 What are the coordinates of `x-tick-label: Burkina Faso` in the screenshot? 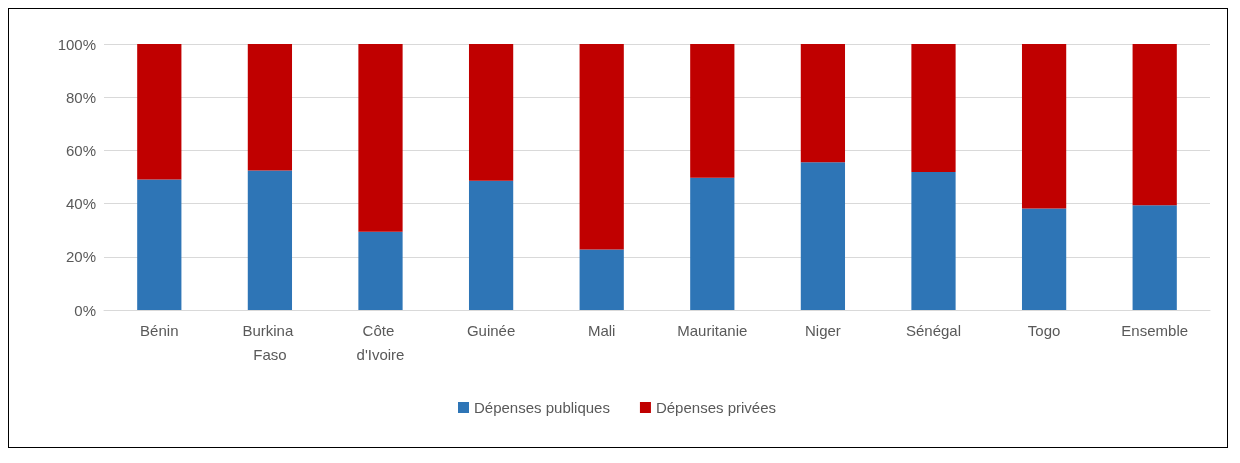 It's located at (270, 342).